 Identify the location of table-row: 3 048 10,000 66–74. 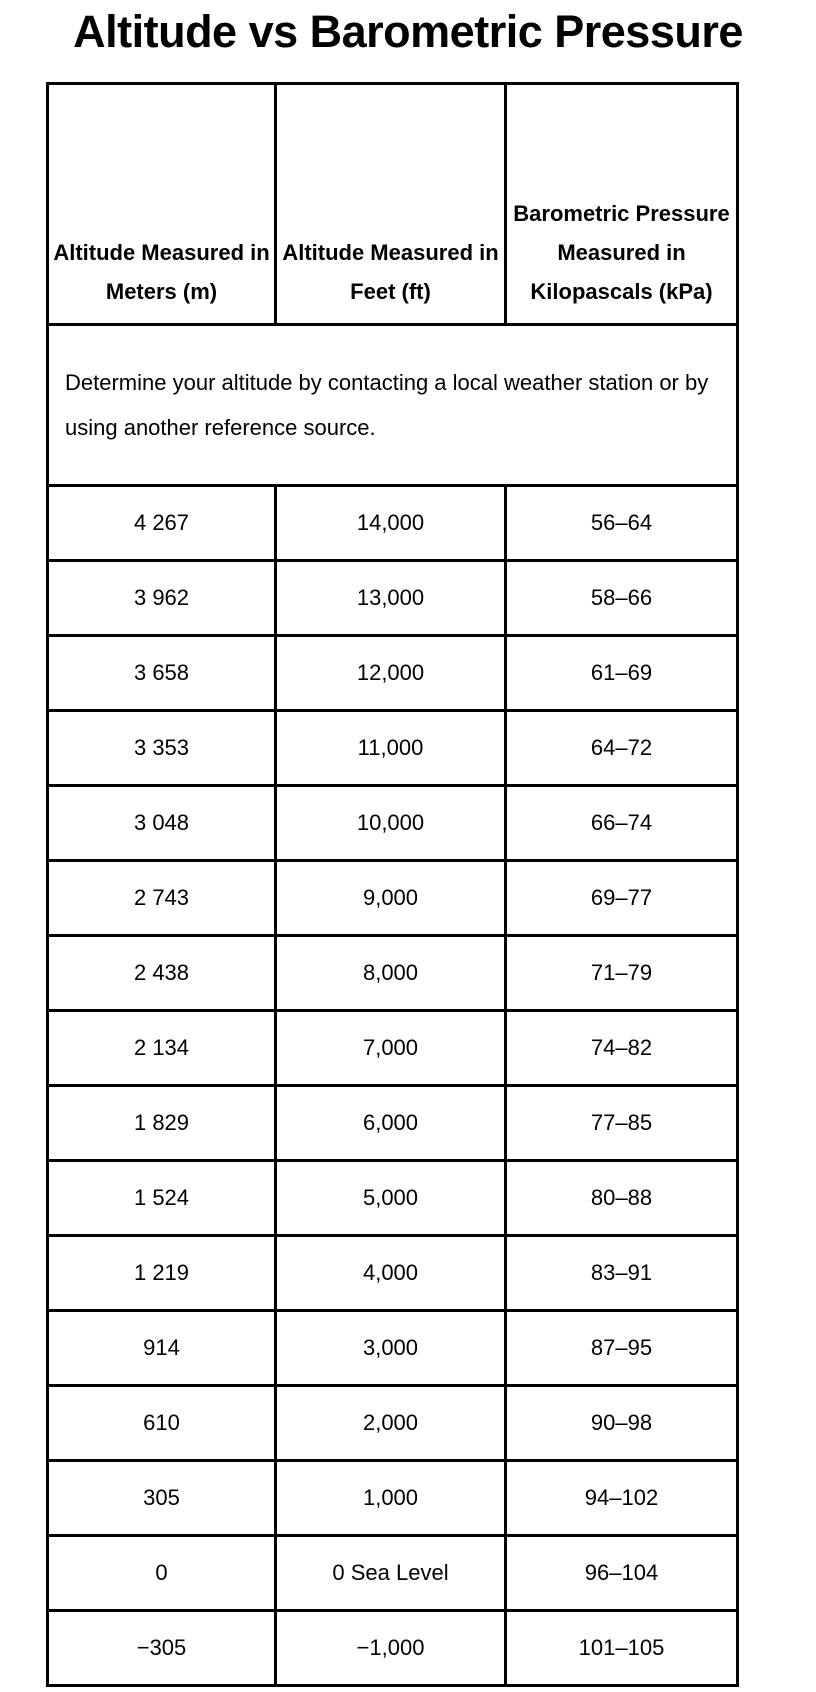
(392, 823).